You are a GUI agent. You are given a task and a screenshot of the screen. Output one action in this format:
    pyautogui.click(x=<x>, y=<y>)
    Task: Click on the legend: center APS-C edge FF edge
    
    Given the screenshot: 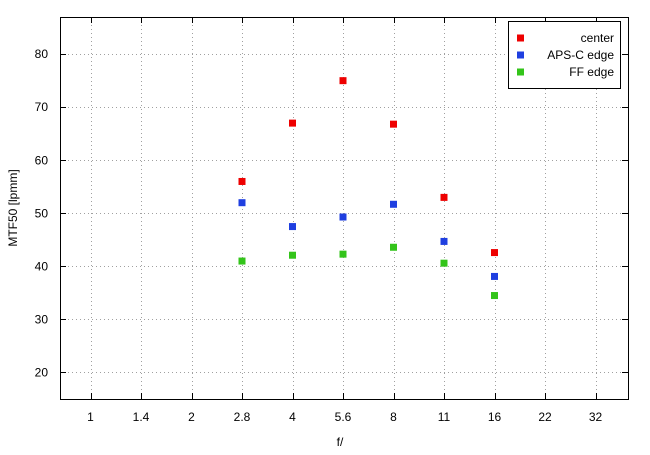 What is the action you would take?
    pyautogui.click(x=564, y=55)
    